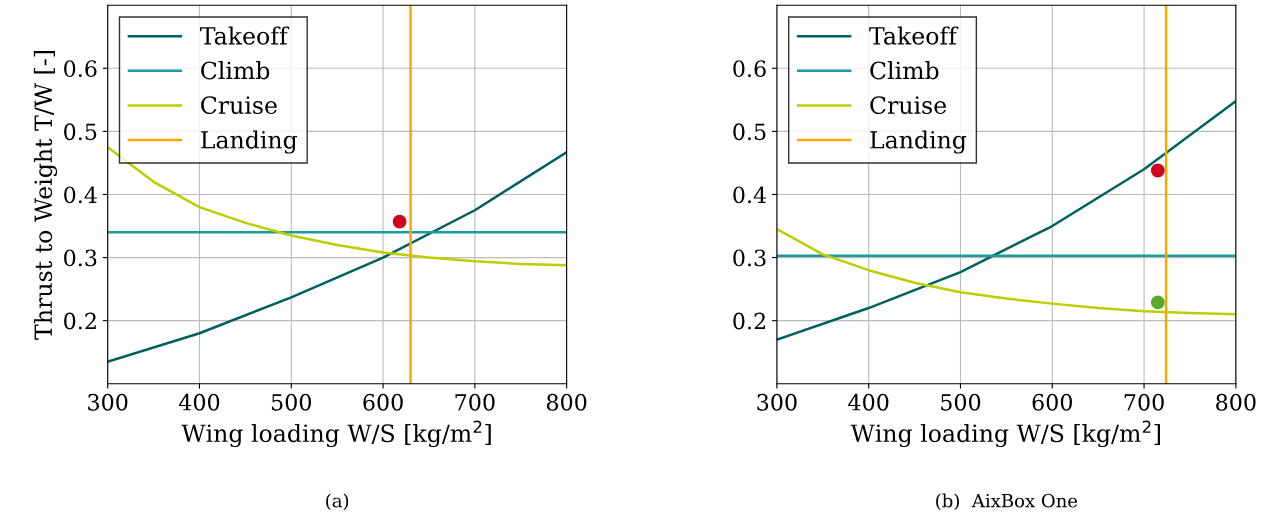 The height and width of the screenshot is (520, 1282). What do you see at coordinates (1006, 271) in the screenshot?
I see `line-series` at bounding box center [1006, 271].